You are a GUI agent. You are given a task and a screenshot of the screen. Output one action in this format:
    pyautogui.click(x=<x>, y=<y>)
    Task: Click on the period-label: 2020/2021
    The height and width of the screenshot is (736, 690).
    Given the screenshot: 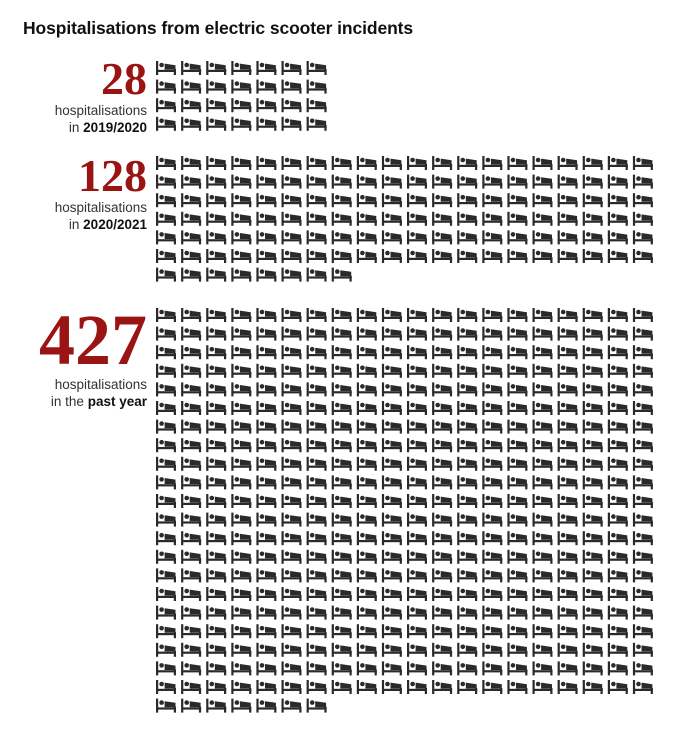 What is the action you would take?
    pyautogui.click(x=115, y=224)
    